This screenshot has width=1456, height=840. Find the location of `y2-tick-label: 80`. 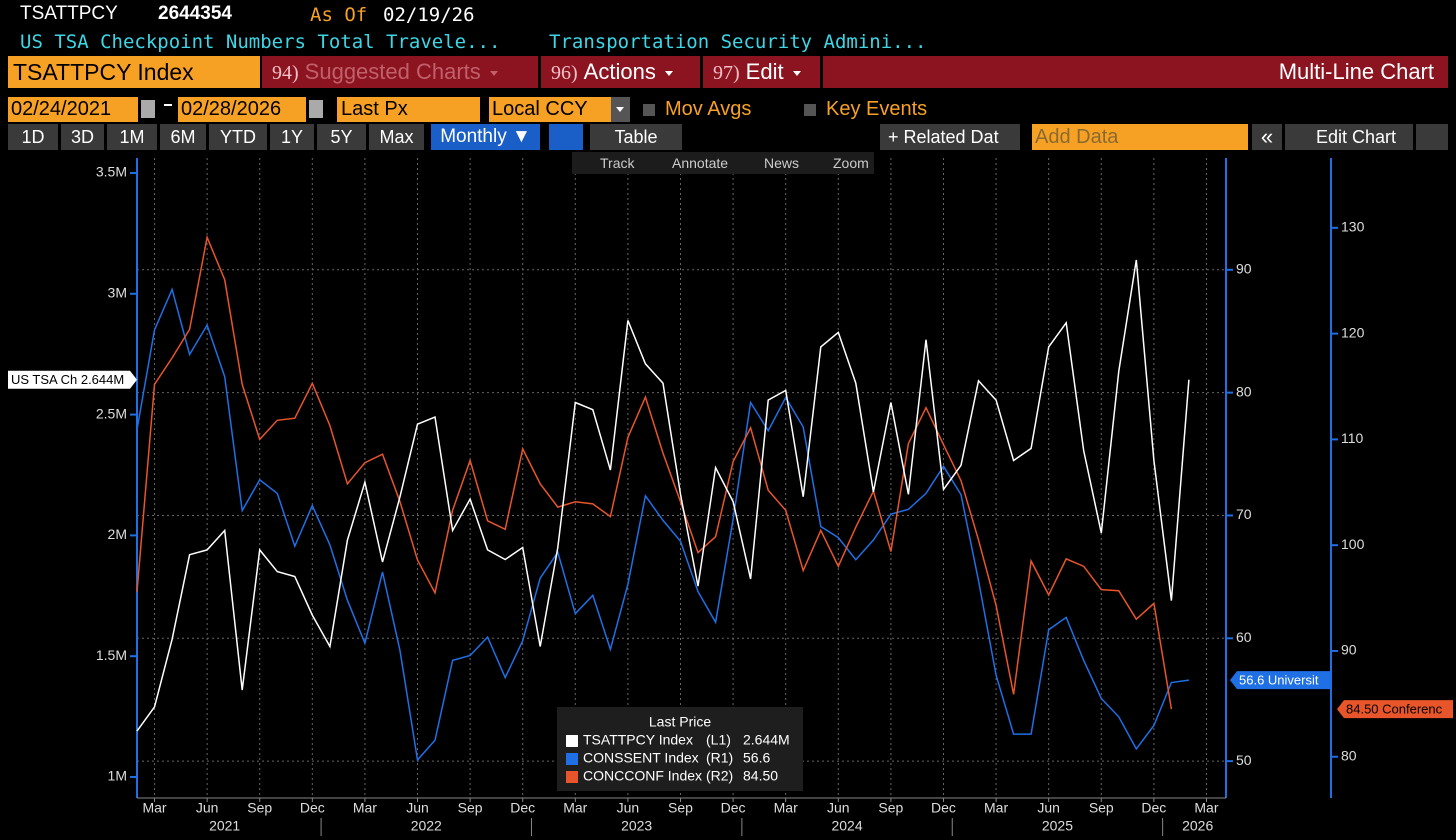

y2-tick-label: 80 is located at coordinates (1244, 391).